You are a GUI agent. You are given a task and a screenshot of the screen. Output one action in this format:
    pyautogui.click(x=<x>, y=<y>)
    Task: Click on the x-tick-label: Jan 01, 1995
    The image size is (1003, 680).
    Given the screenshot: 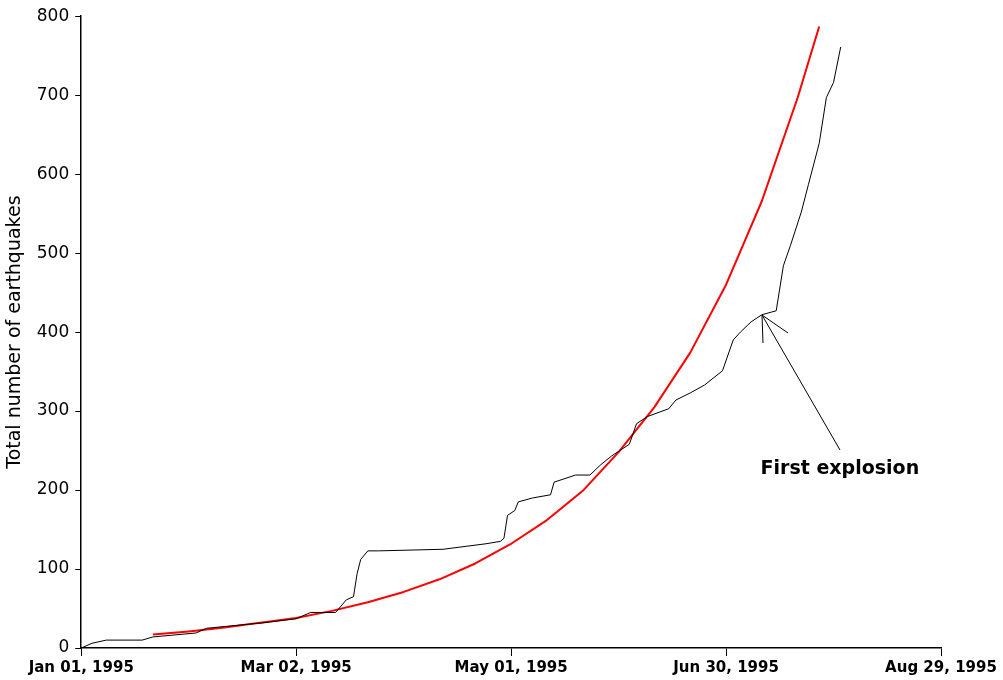 What is the action you would take?
    pyautogui.click(x=80, y=666)
    